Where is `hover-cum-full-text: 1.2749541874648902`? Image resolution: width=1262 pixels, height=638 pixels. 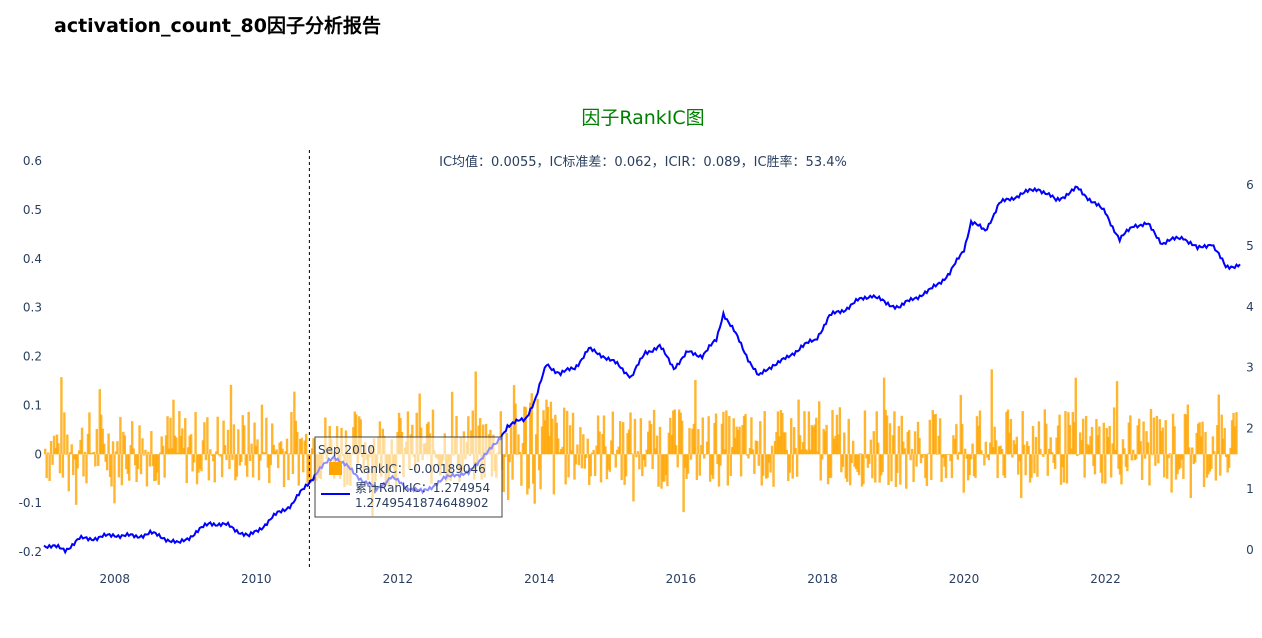
hover-cum-full-text: 1.2749541874648902 is located at coordinates (422, 503).